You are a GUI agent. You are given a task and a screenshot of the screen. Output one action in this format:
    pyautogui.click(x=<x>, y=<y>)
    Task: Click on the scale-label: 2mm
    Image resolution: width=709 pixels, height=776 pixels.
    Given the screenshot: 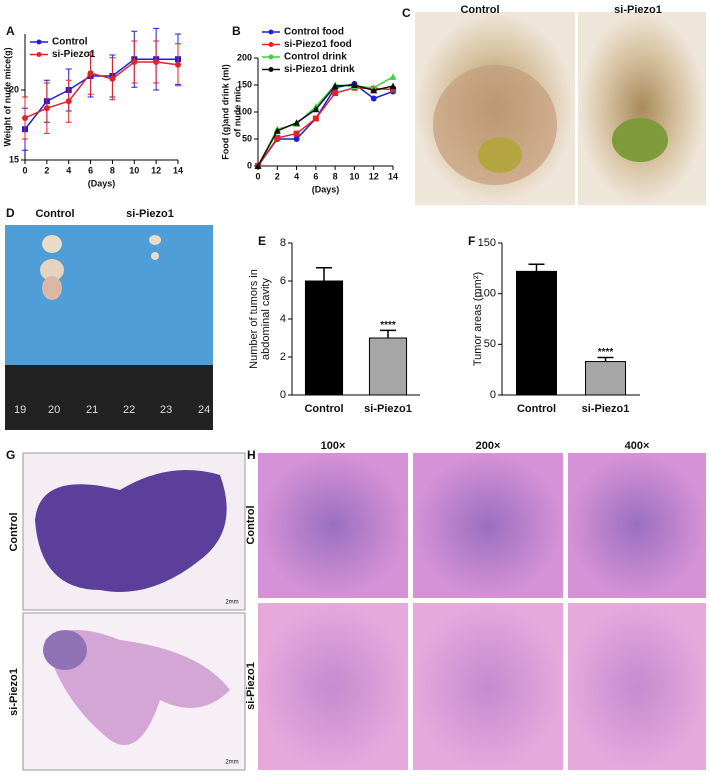 What is the action you would take?
    pyautogui.click(x=231, y=603)
    